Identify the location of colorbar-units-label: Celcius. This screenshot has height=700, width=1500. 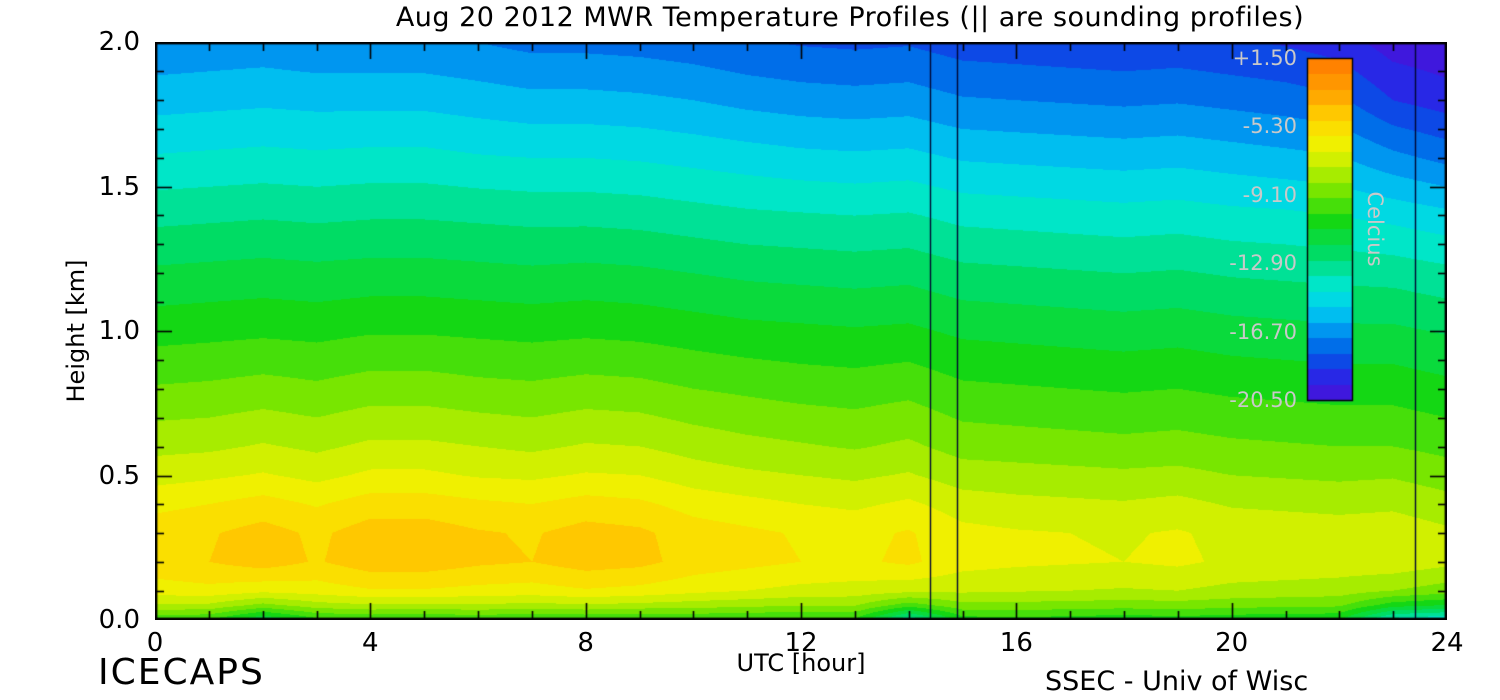
(1375, 229).